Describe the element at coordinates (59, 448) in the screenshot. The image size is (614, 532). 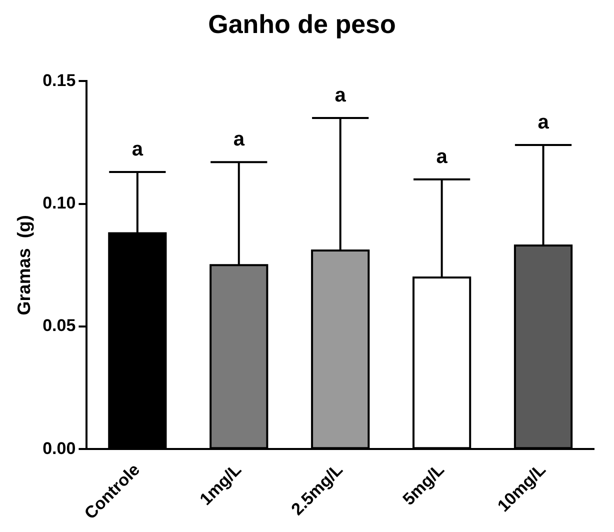
I see `y-tick-label: 0.00` at that location.